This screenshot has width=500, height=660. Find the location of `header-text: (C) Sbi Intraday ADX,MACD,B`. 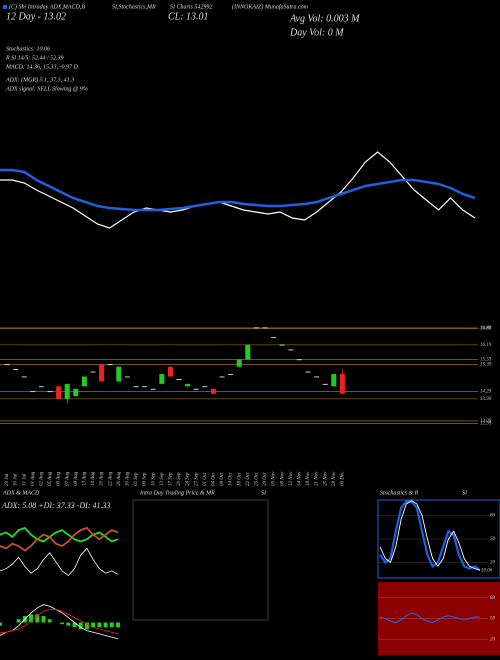

header-text: (C) Sbi Intraday ADX,MACD,B is located at coordinates (47, 6).